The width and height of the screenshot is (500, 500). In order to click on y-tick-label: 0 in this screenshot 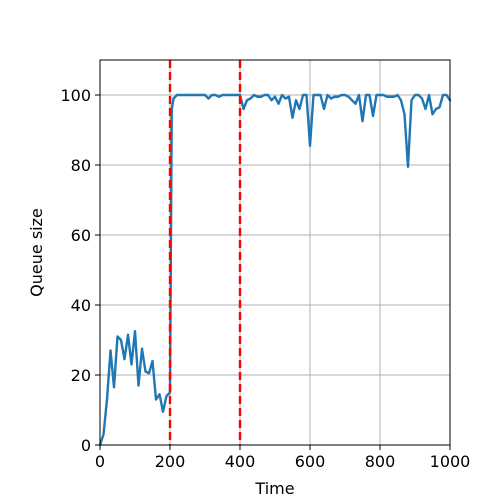, I will do `click(86, 445)`.